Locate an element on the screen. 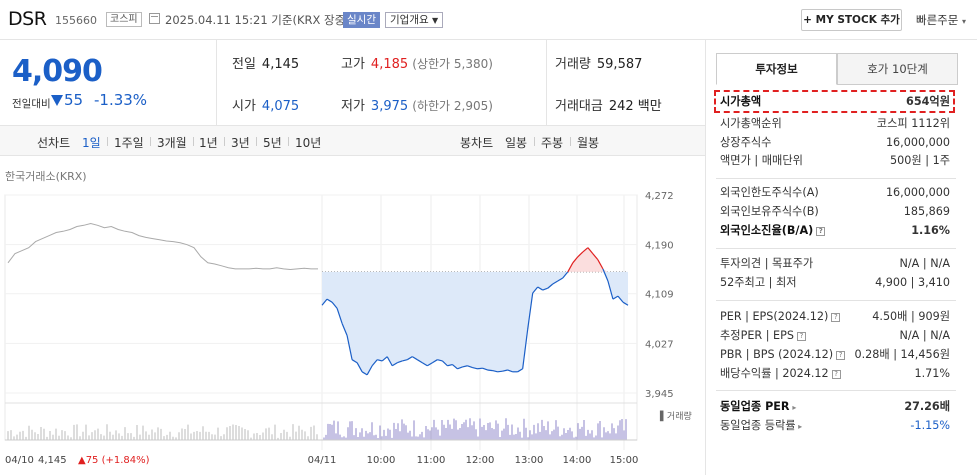 The image size is (977, 475). tab-1y: 1년 is located at coordinates (208, 143).